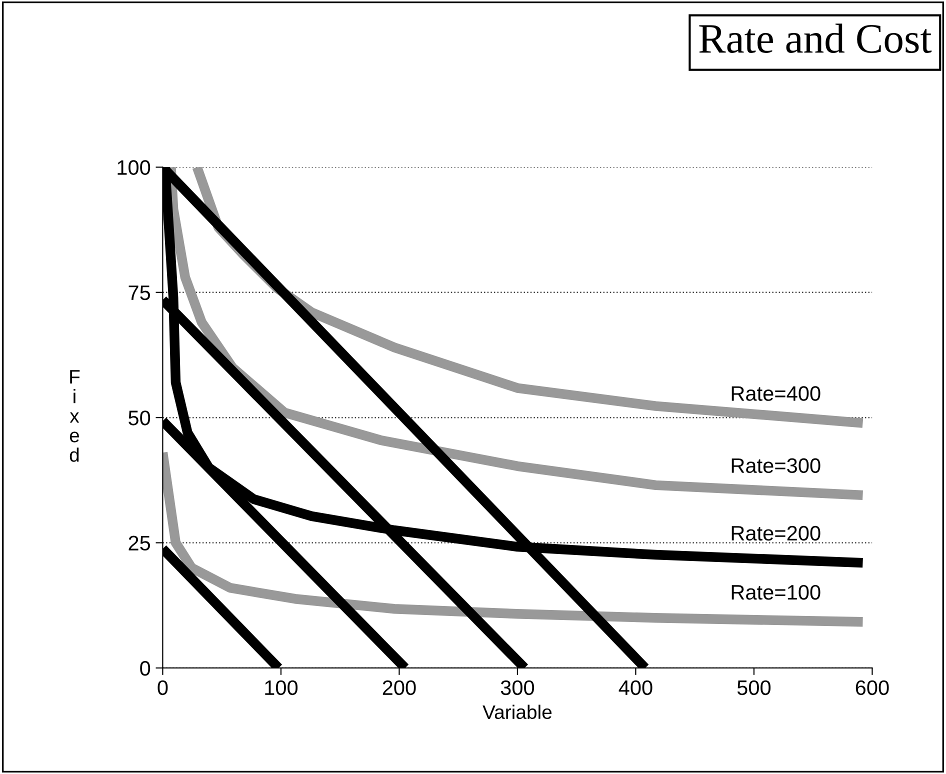 The height and width of the screenshot is (774, 946). Describe the element at coordinates (776, 393) in the screenshot. I see `series-label: Rate=400` at that location.